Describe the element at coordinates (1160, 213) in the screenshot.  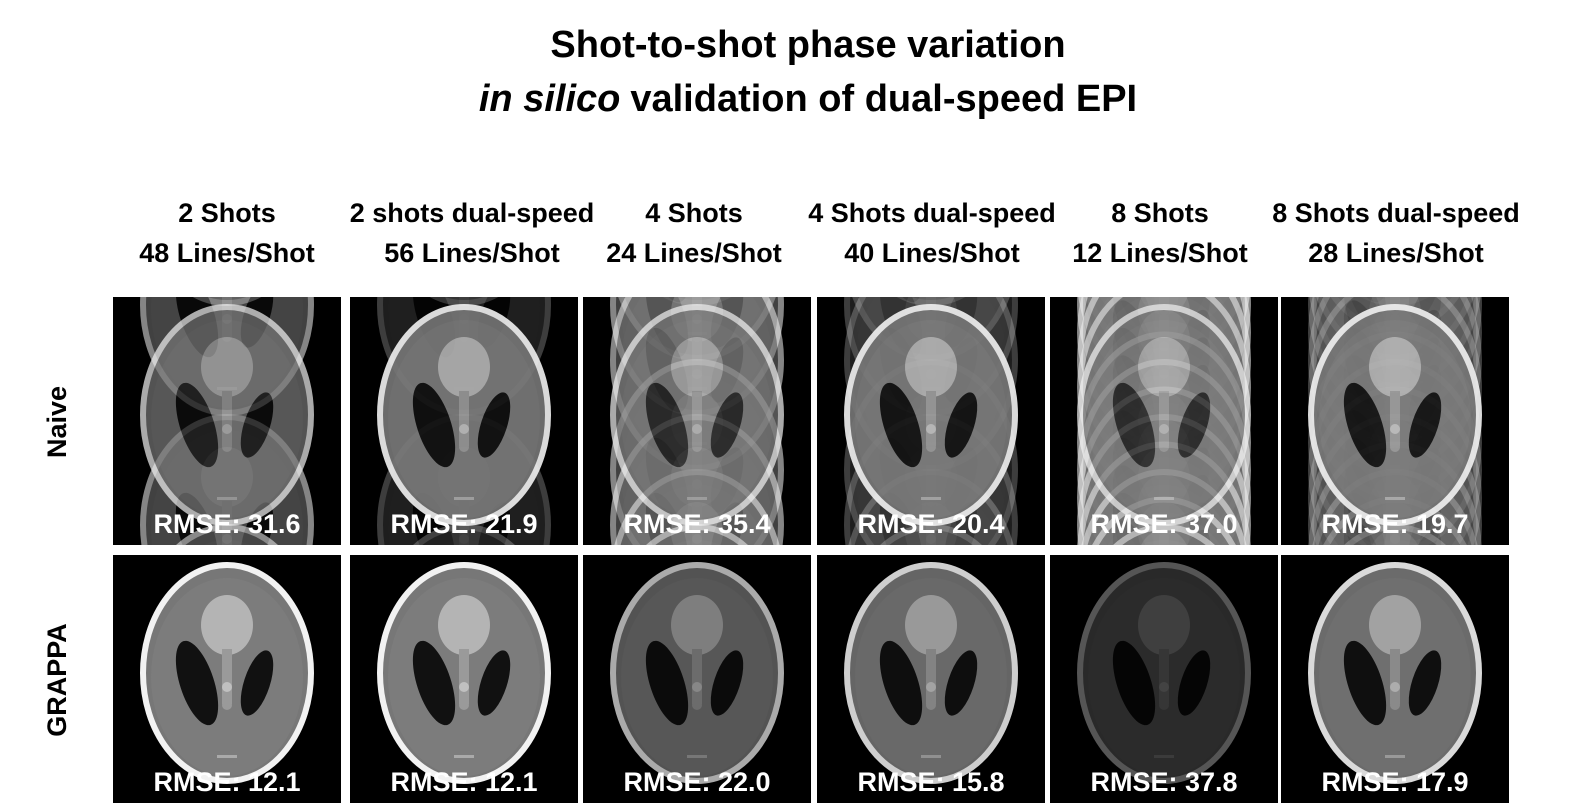
I see `column-header: 8 Shots` at that location.